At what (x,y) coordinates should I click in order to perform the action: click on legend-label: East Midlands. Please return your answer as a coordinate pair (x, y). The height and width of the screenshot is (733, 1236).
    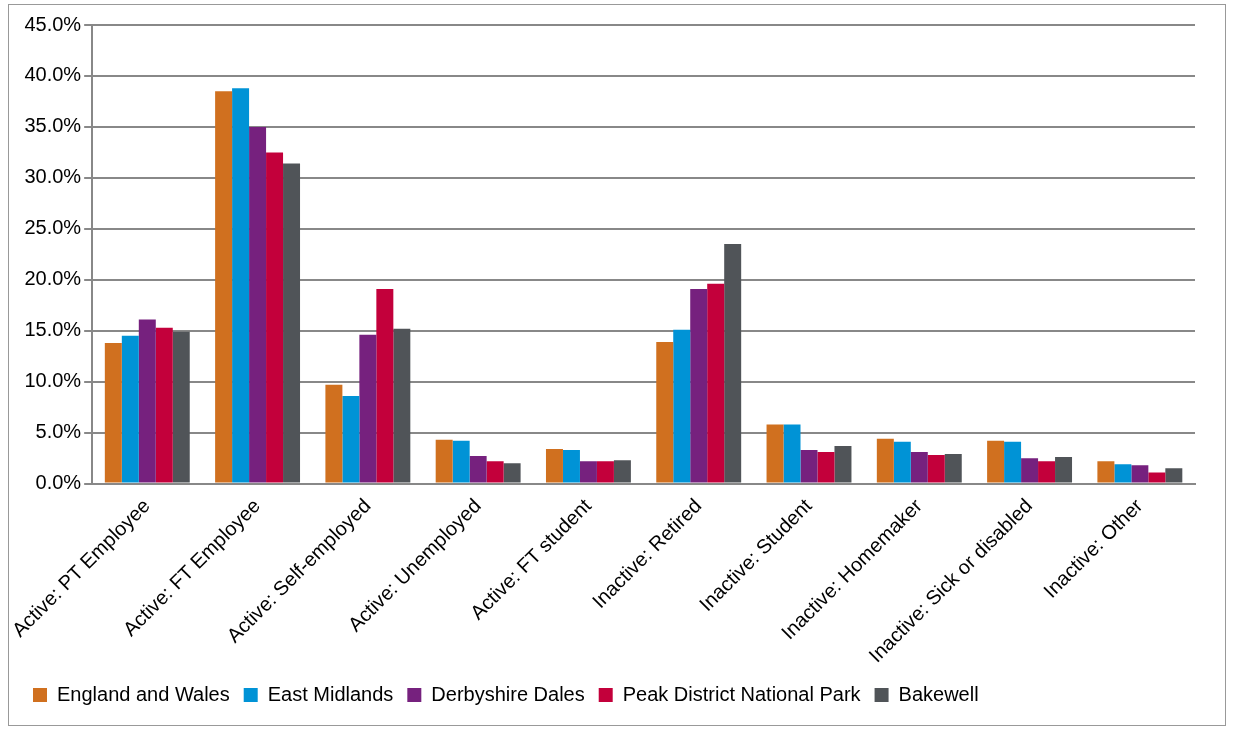
    Looking at the image, I should click on (330, 693).